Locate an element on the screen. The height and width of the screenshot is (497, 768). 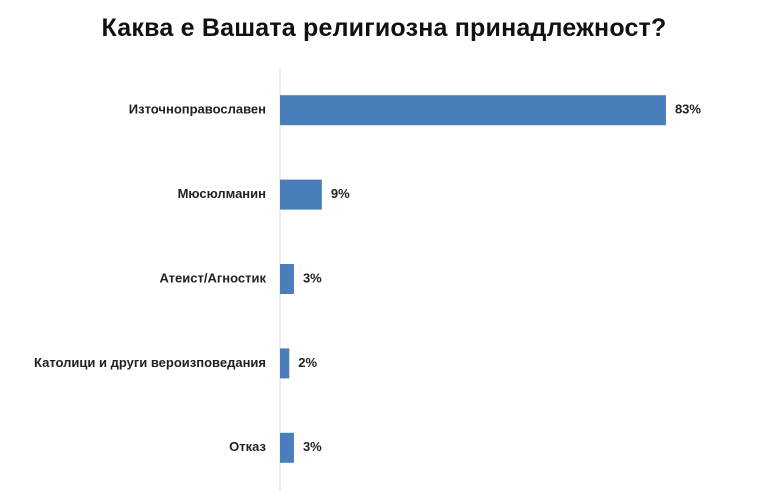
value-label: 2% is located at coordinates (307, 362).